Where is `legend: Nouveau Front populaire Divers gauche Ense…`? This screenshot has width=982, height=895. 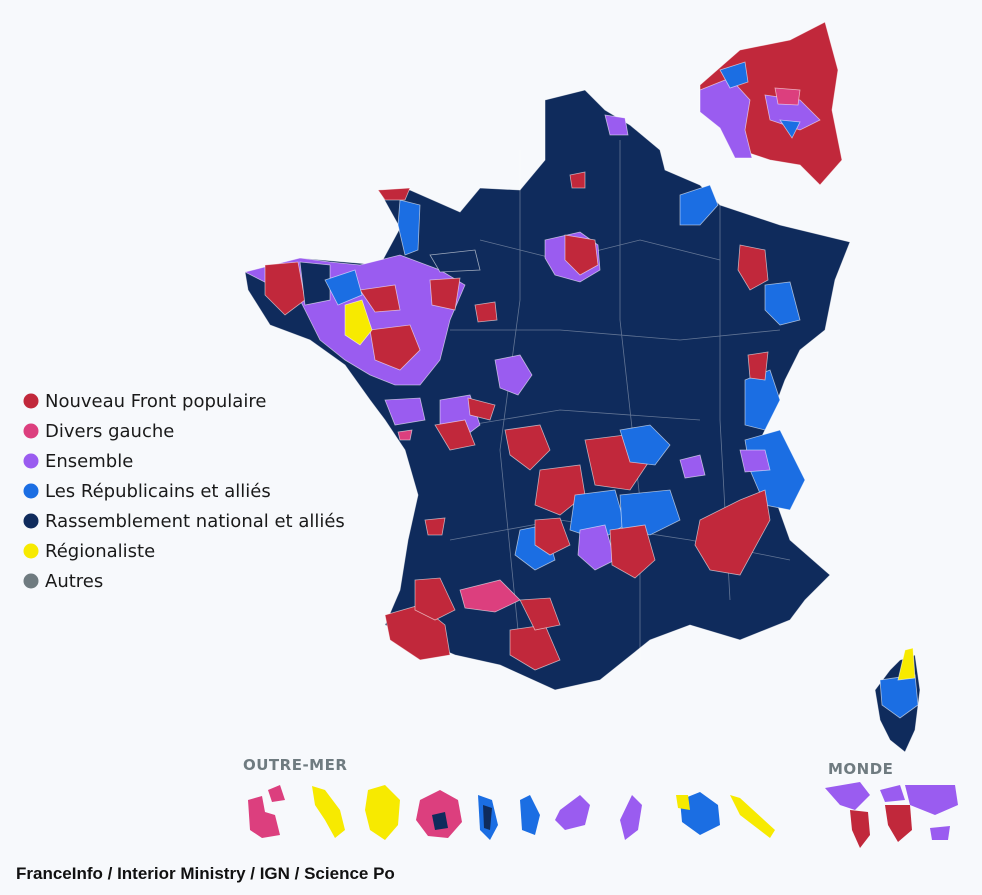
legend: Nouveau Front populaire Divers gauche Ense… is located at coordinates (184, 491).